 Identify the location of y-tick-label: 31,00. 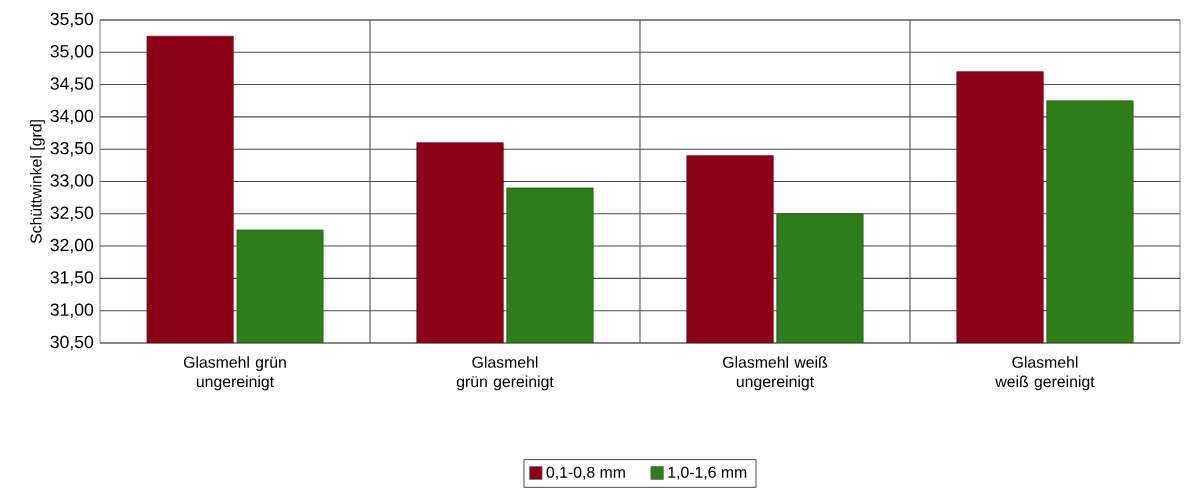
(72, 310).